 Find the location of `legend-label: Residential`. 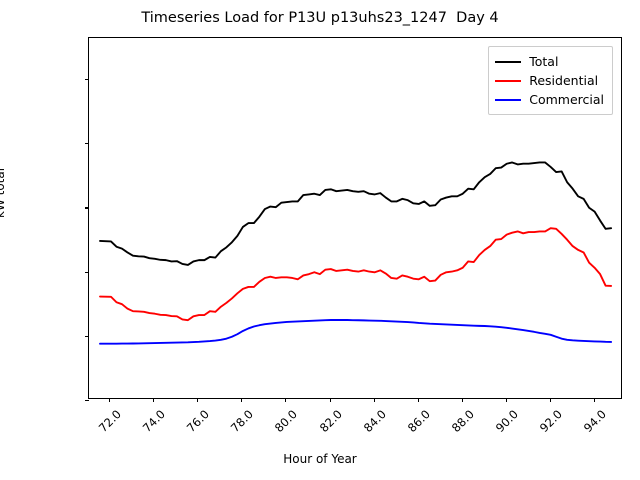

legend-label: Residential is located at coordinates (564, 80).